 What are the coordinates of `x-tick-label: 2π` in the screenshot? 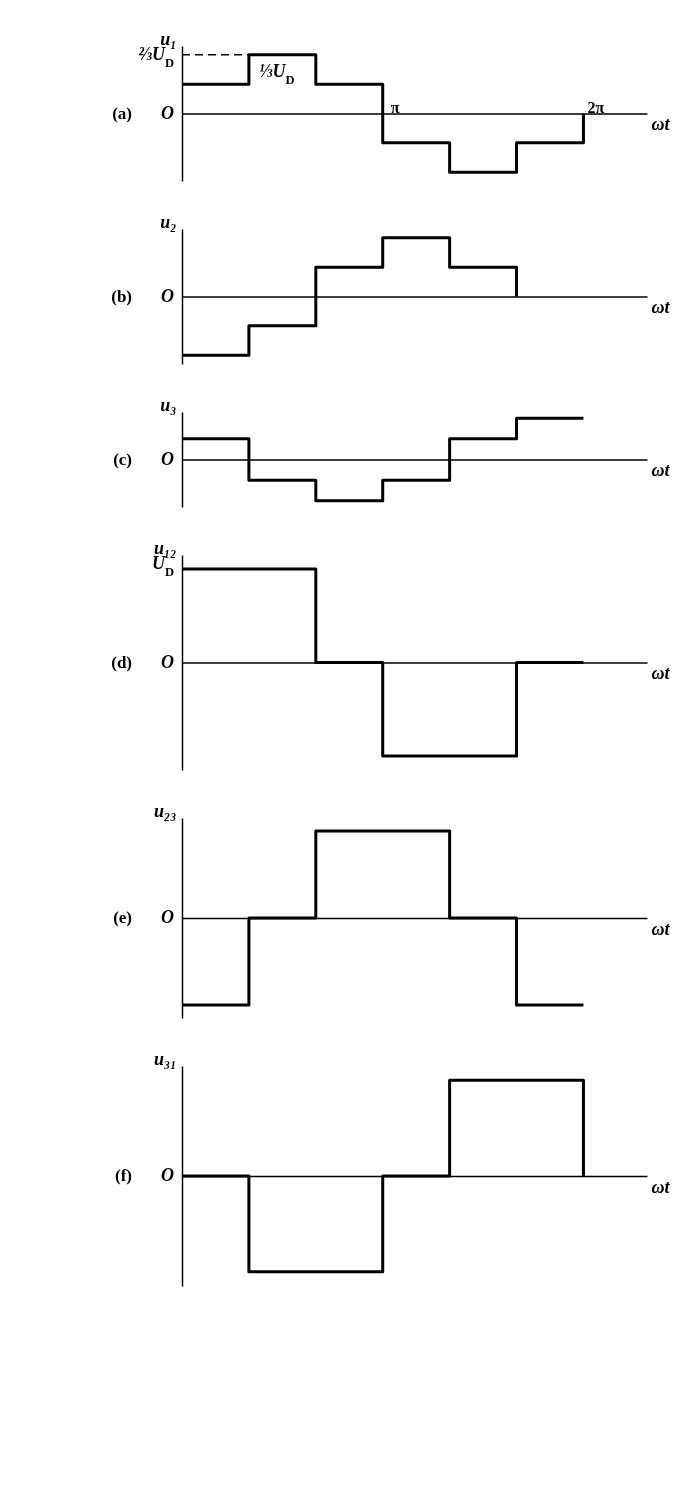 It's located at (596, 107).